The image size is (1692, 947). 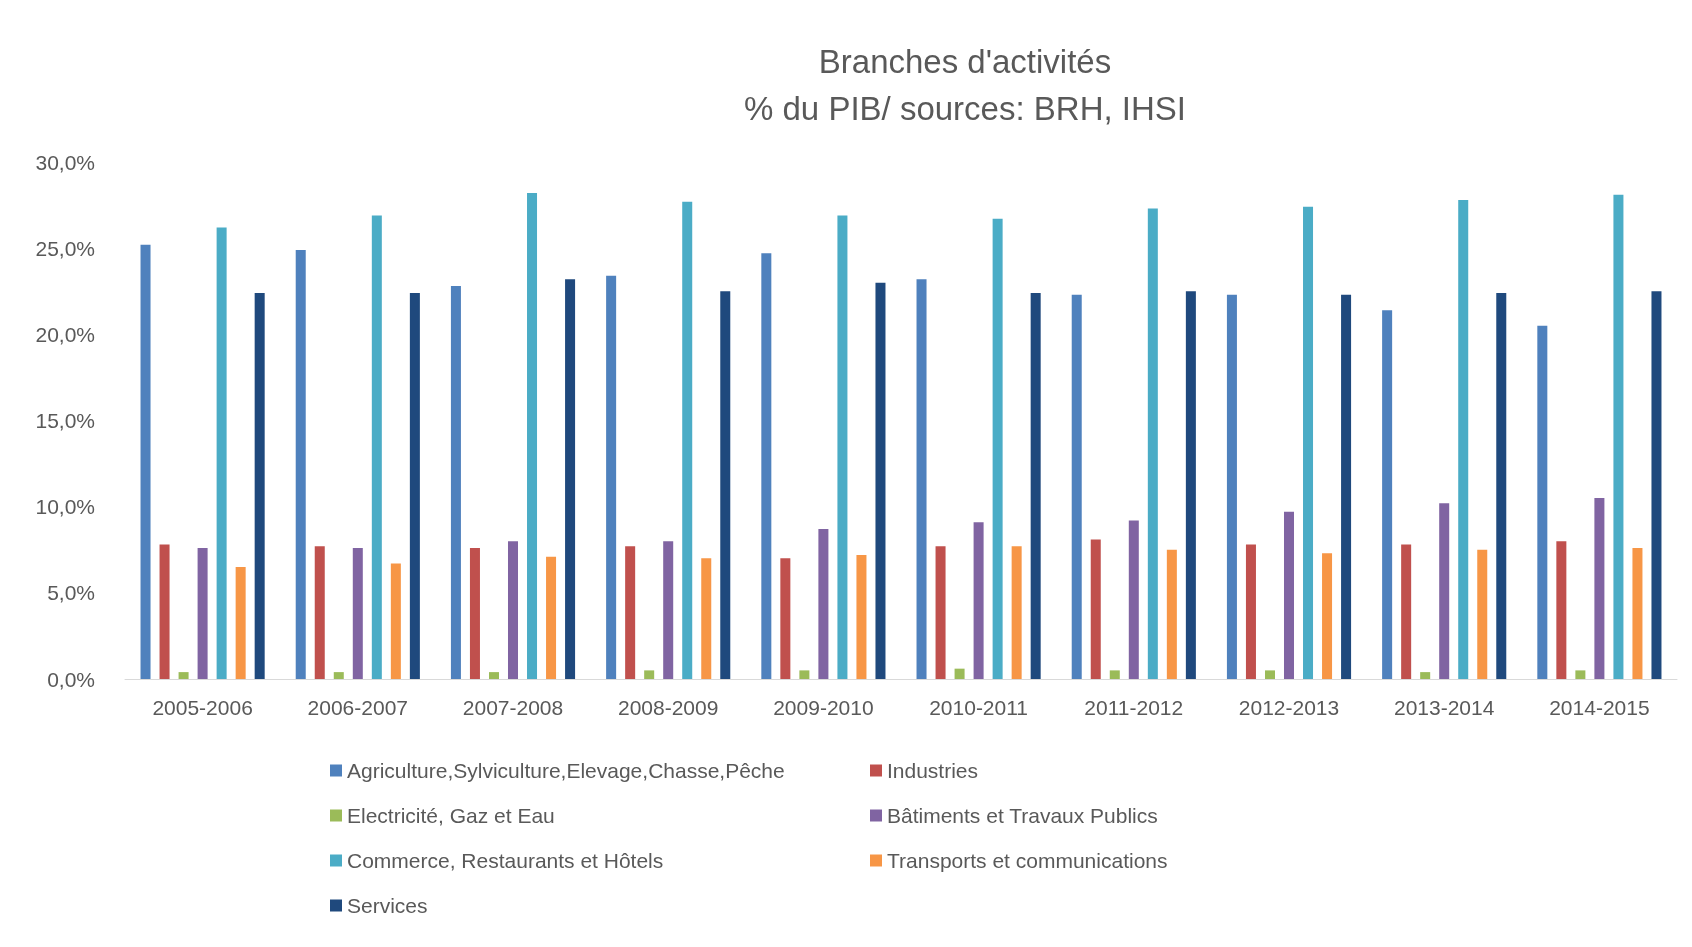 What do you see at coordinates (513, 707) in the screenshot?
I see `x-tick-label: 2007-2008` at bounding box center [513, 707].